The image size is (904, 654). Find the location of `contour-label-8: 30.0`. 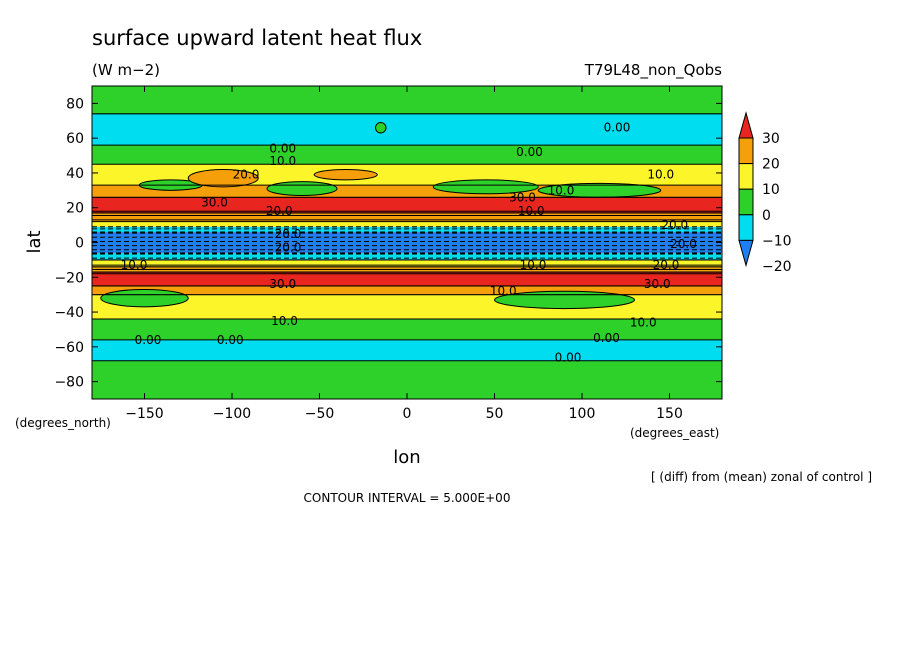

contour-label-8: 30.0 is located at coordinates (522, 197).